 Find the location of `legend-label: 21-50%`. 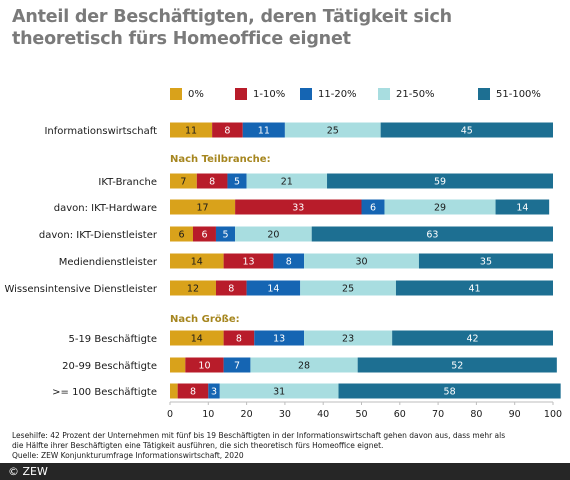

legend-label: 21-50% is located at coordinates (415, 94).